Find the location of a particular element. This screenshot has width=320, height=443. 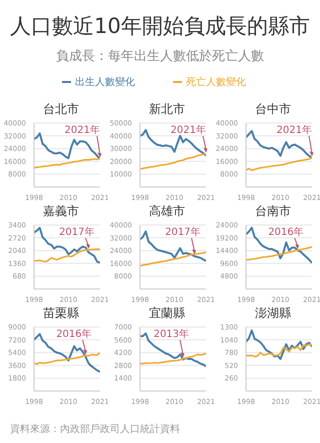

text: 人口數近10年開始負成長的縣市 is located at coordinates (160, 26).